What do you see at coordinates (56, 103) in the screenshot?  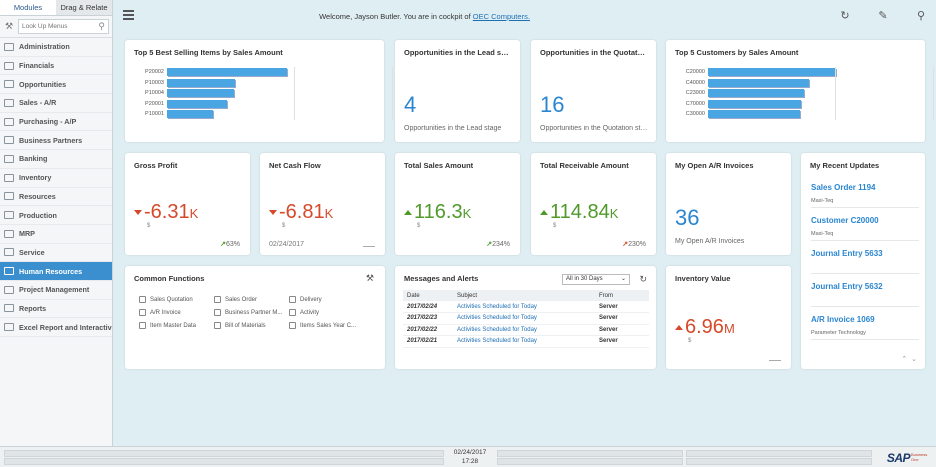 I see `sidebar-item: Sales - A/R` at bounding box center [56, 103].